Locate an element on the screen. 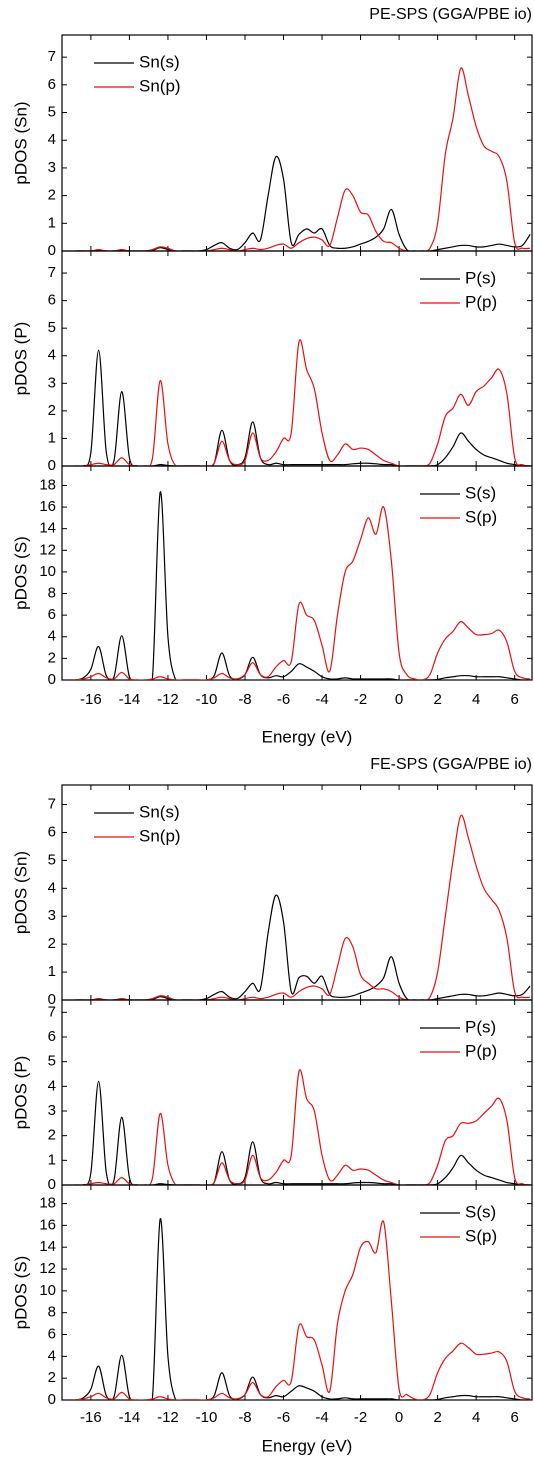 Image resolution: width=534 pixels, height=1460 pixels. x-tick-label: -6 is located at coordinates (283, 1417).